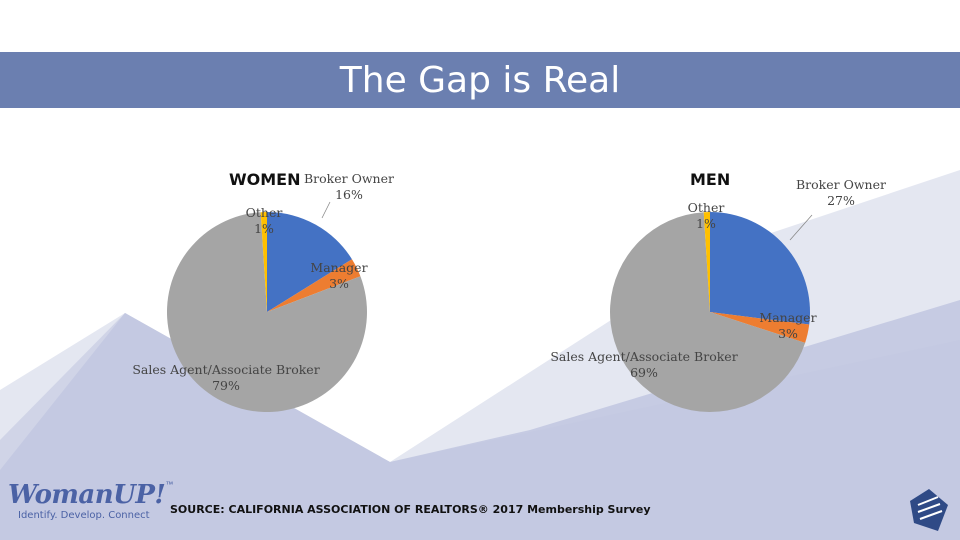 Image resolution: width=960 pixels, height=540 pixels. What do you see at coordinates (338, 275) in the screenshot?
I see `data-label-women-manager: Manager 3%` at bounding box center [338, 275].